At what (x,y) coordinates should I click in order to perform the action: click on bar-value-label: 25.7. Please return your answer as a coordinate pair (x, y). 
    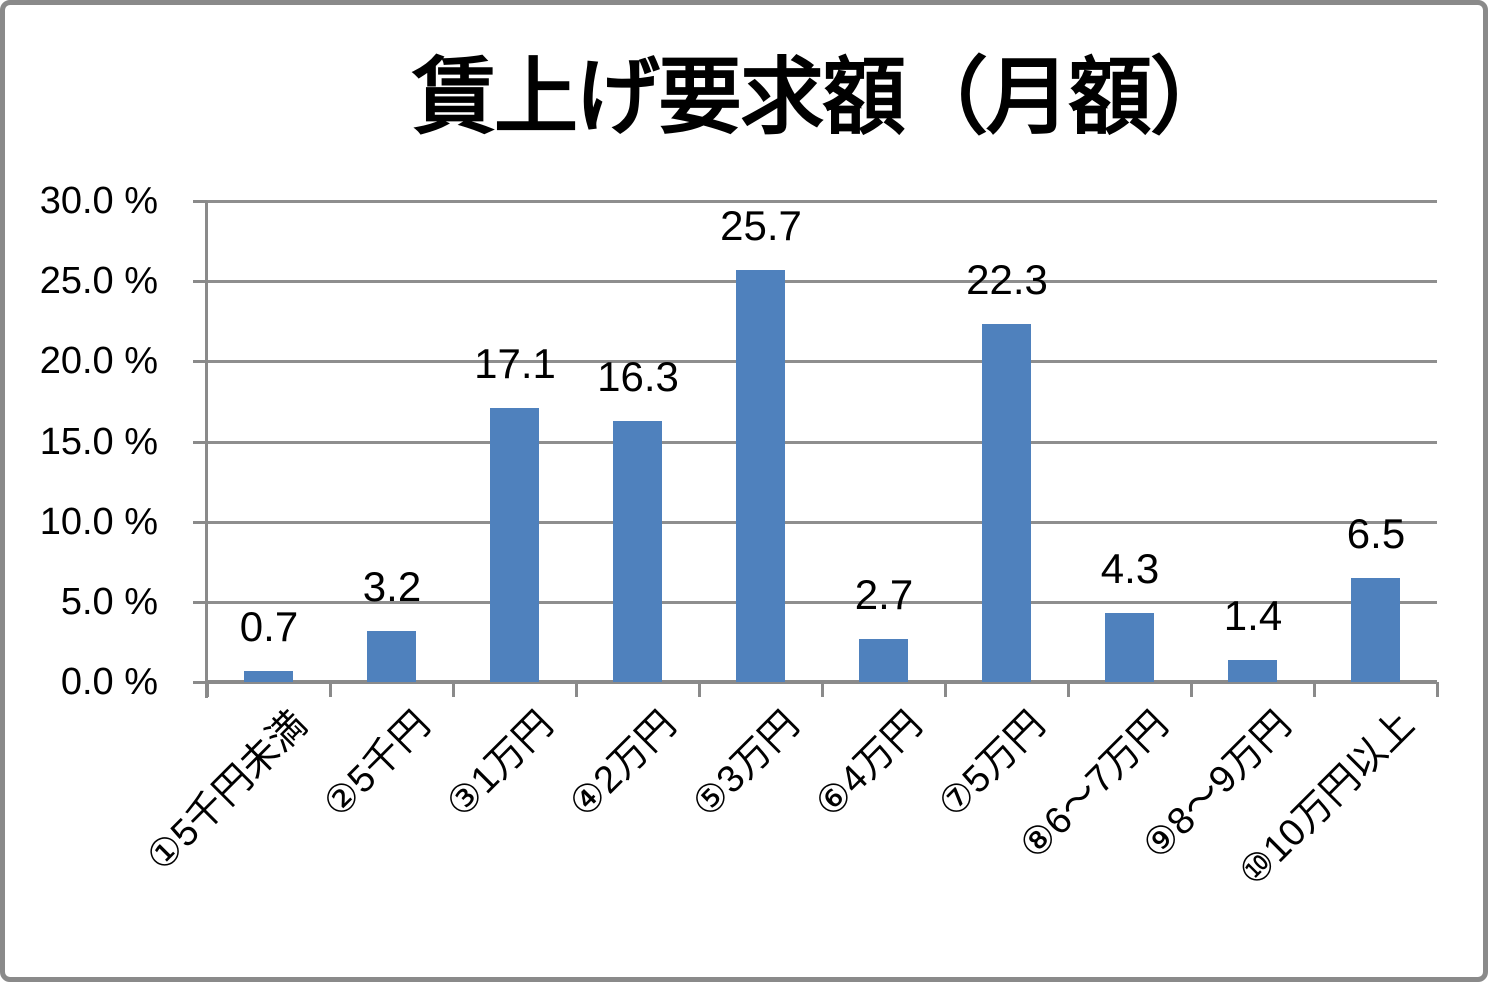
    Looking at the image, I should click on (761, 225).